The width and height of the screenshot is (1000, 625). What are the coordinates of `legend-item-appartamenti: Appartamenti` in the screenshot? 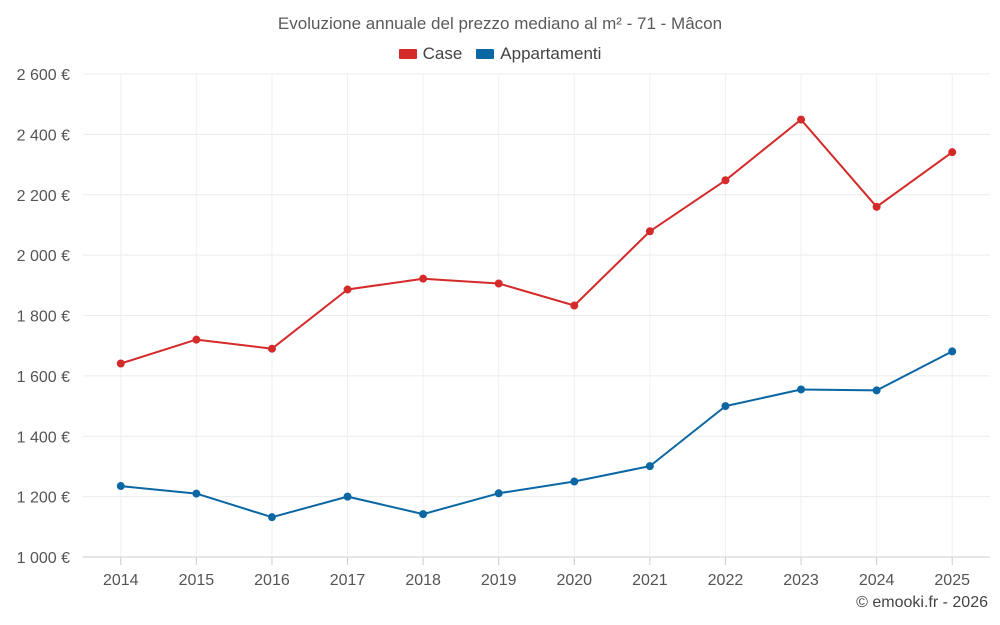 It's located at (538, 54).